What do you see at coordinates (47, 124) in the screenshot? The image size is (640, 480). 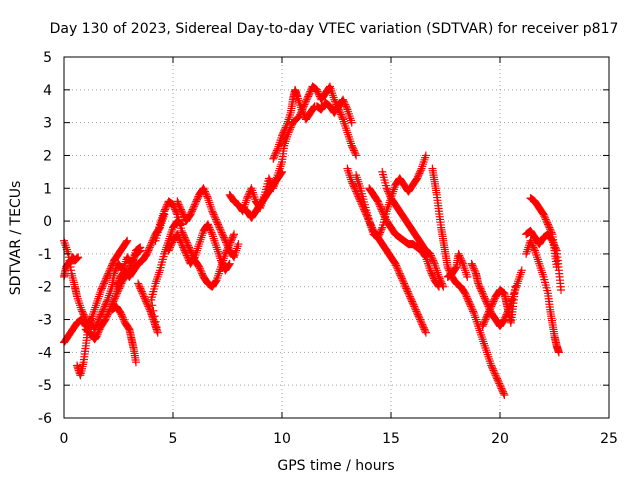 I see `y-tick-label: 3` at bounding box center [47, 124].